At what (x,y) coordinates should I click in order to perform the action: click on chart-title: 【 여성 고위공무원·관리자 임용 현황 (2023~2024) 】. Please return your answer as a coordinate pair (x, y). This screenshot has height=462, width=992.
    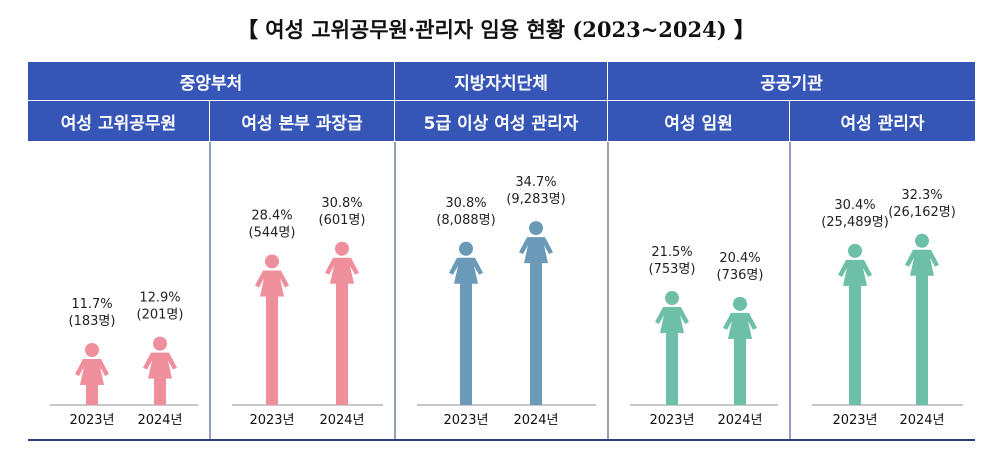
    Looking at the image, I should click on (496, 29).